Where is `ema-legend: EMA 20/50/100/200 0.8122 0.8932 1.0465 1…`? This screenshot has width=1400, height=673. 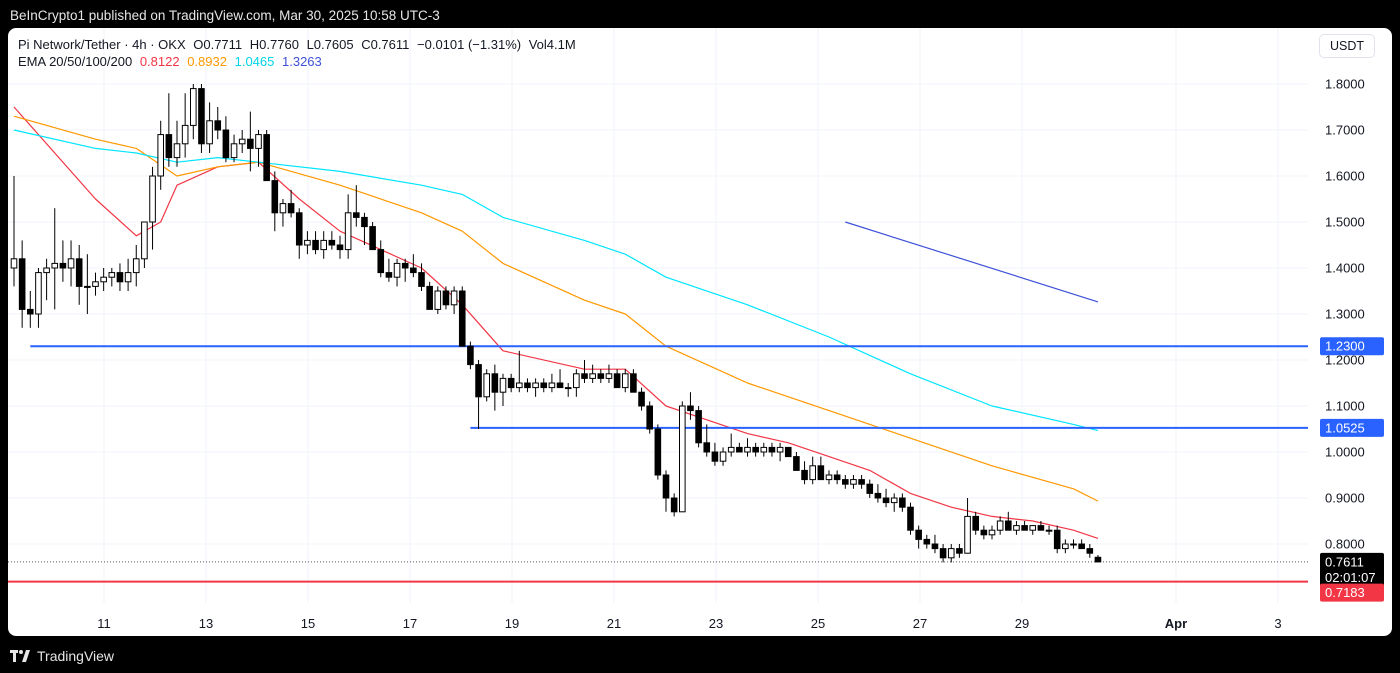
ema-legend: EMA 20/50/100/200 0.8122 0.8932 1.0465 1… is located at coordinates (172, 61).